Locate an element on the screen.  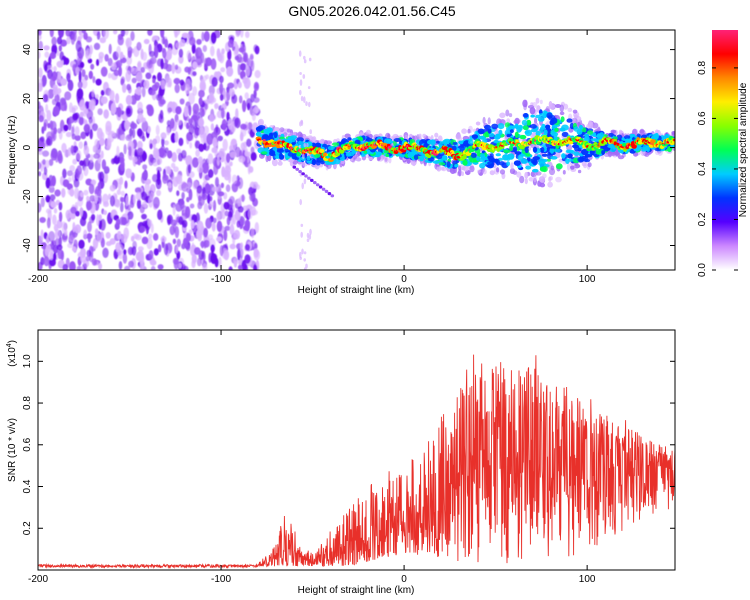
snr-multiplier-exp: 4 is located at coordinates (9, 345).